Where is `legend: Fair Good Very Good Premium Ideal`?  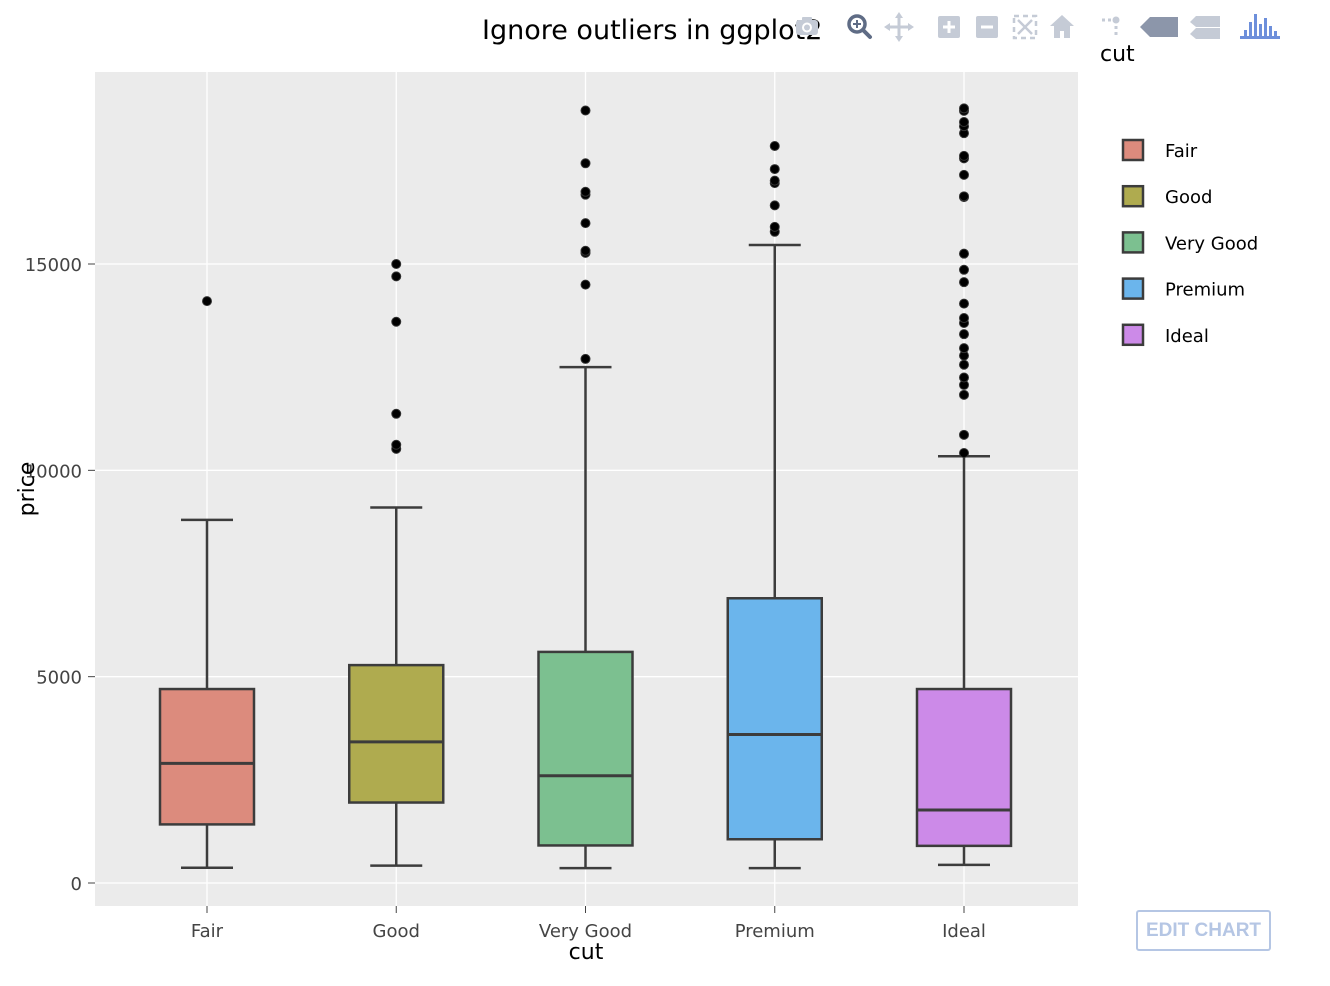 legend: Fair Good Very Good Premium Ideal is located at coordinates (1189, 242).